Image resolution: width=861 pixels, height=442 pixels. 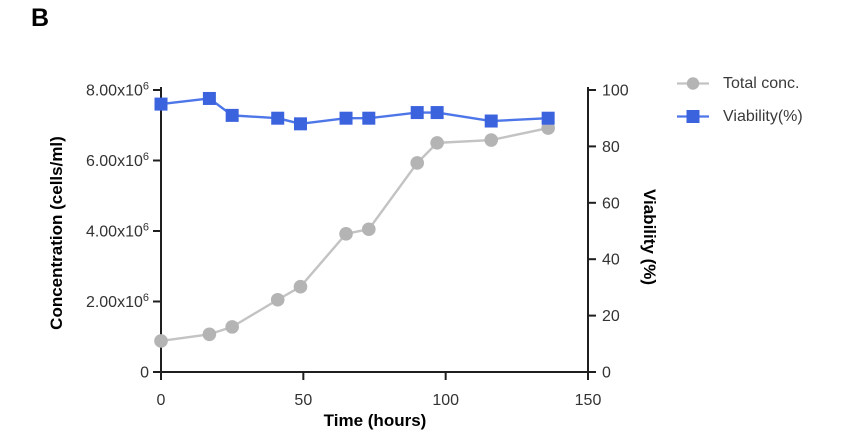 I want to click on left-axis-title: Concentration (cells/ml), so click(x=56, y=233).